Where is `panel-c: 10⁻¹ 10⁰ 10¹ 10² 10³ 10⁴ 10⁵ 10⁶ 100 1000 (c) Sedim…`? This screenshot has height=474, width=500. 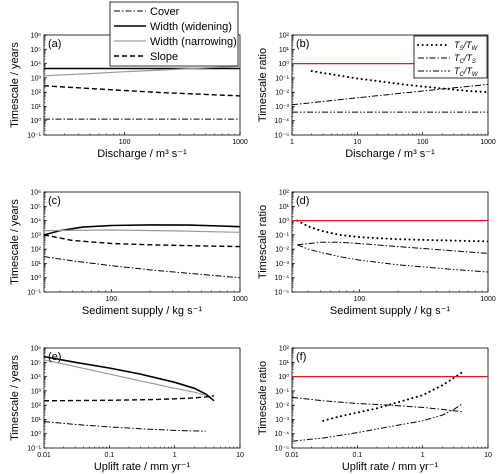
panel-c: 10⁻¹ 10⁰ 10¹ 10² 10³ 10⁴ 10⁵ 10⁶ 100 1000 (c) Sedim… is located at coordinates (128, 254).